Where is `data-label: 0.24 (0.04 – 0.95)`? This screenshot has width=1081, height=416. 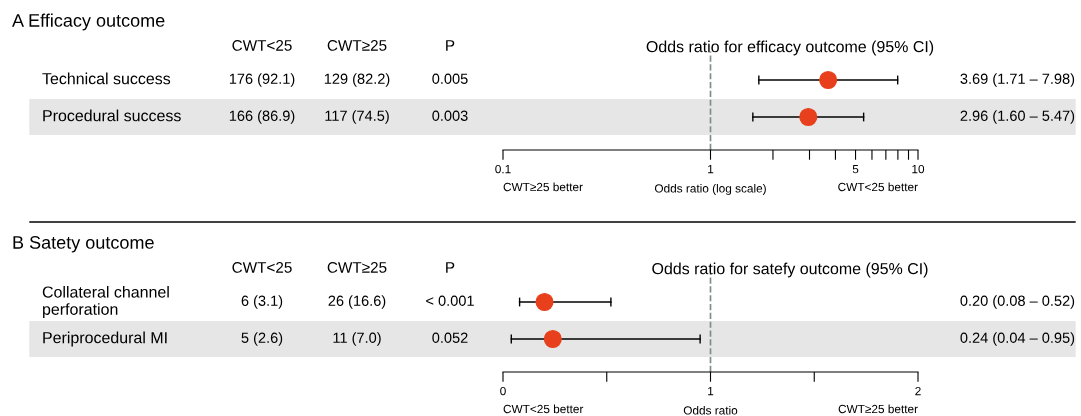
data-label: 0.24 (0.04 – 0.95) is located at coordinates (1017, 339).